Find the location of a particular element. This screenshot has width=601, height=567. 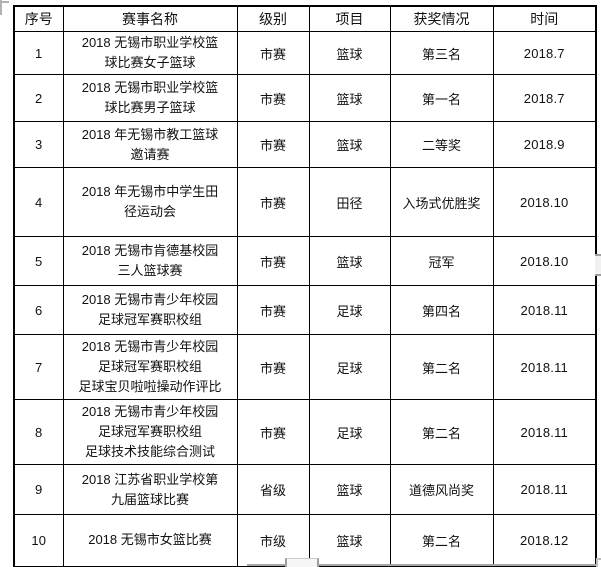

cell-award: 二等奖 is located at coordinates (441, 144).